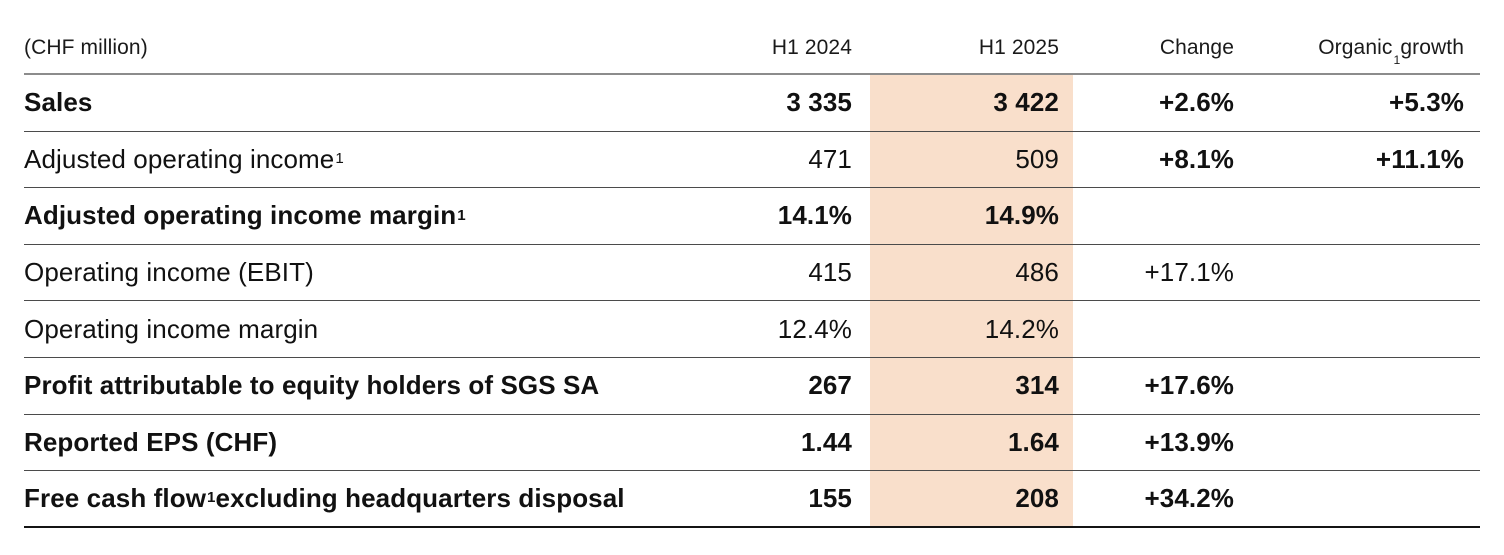  Describe the element at coordinates (115, 497) in the screenshot. I see `row-label-text: Free cash flow` at that location.